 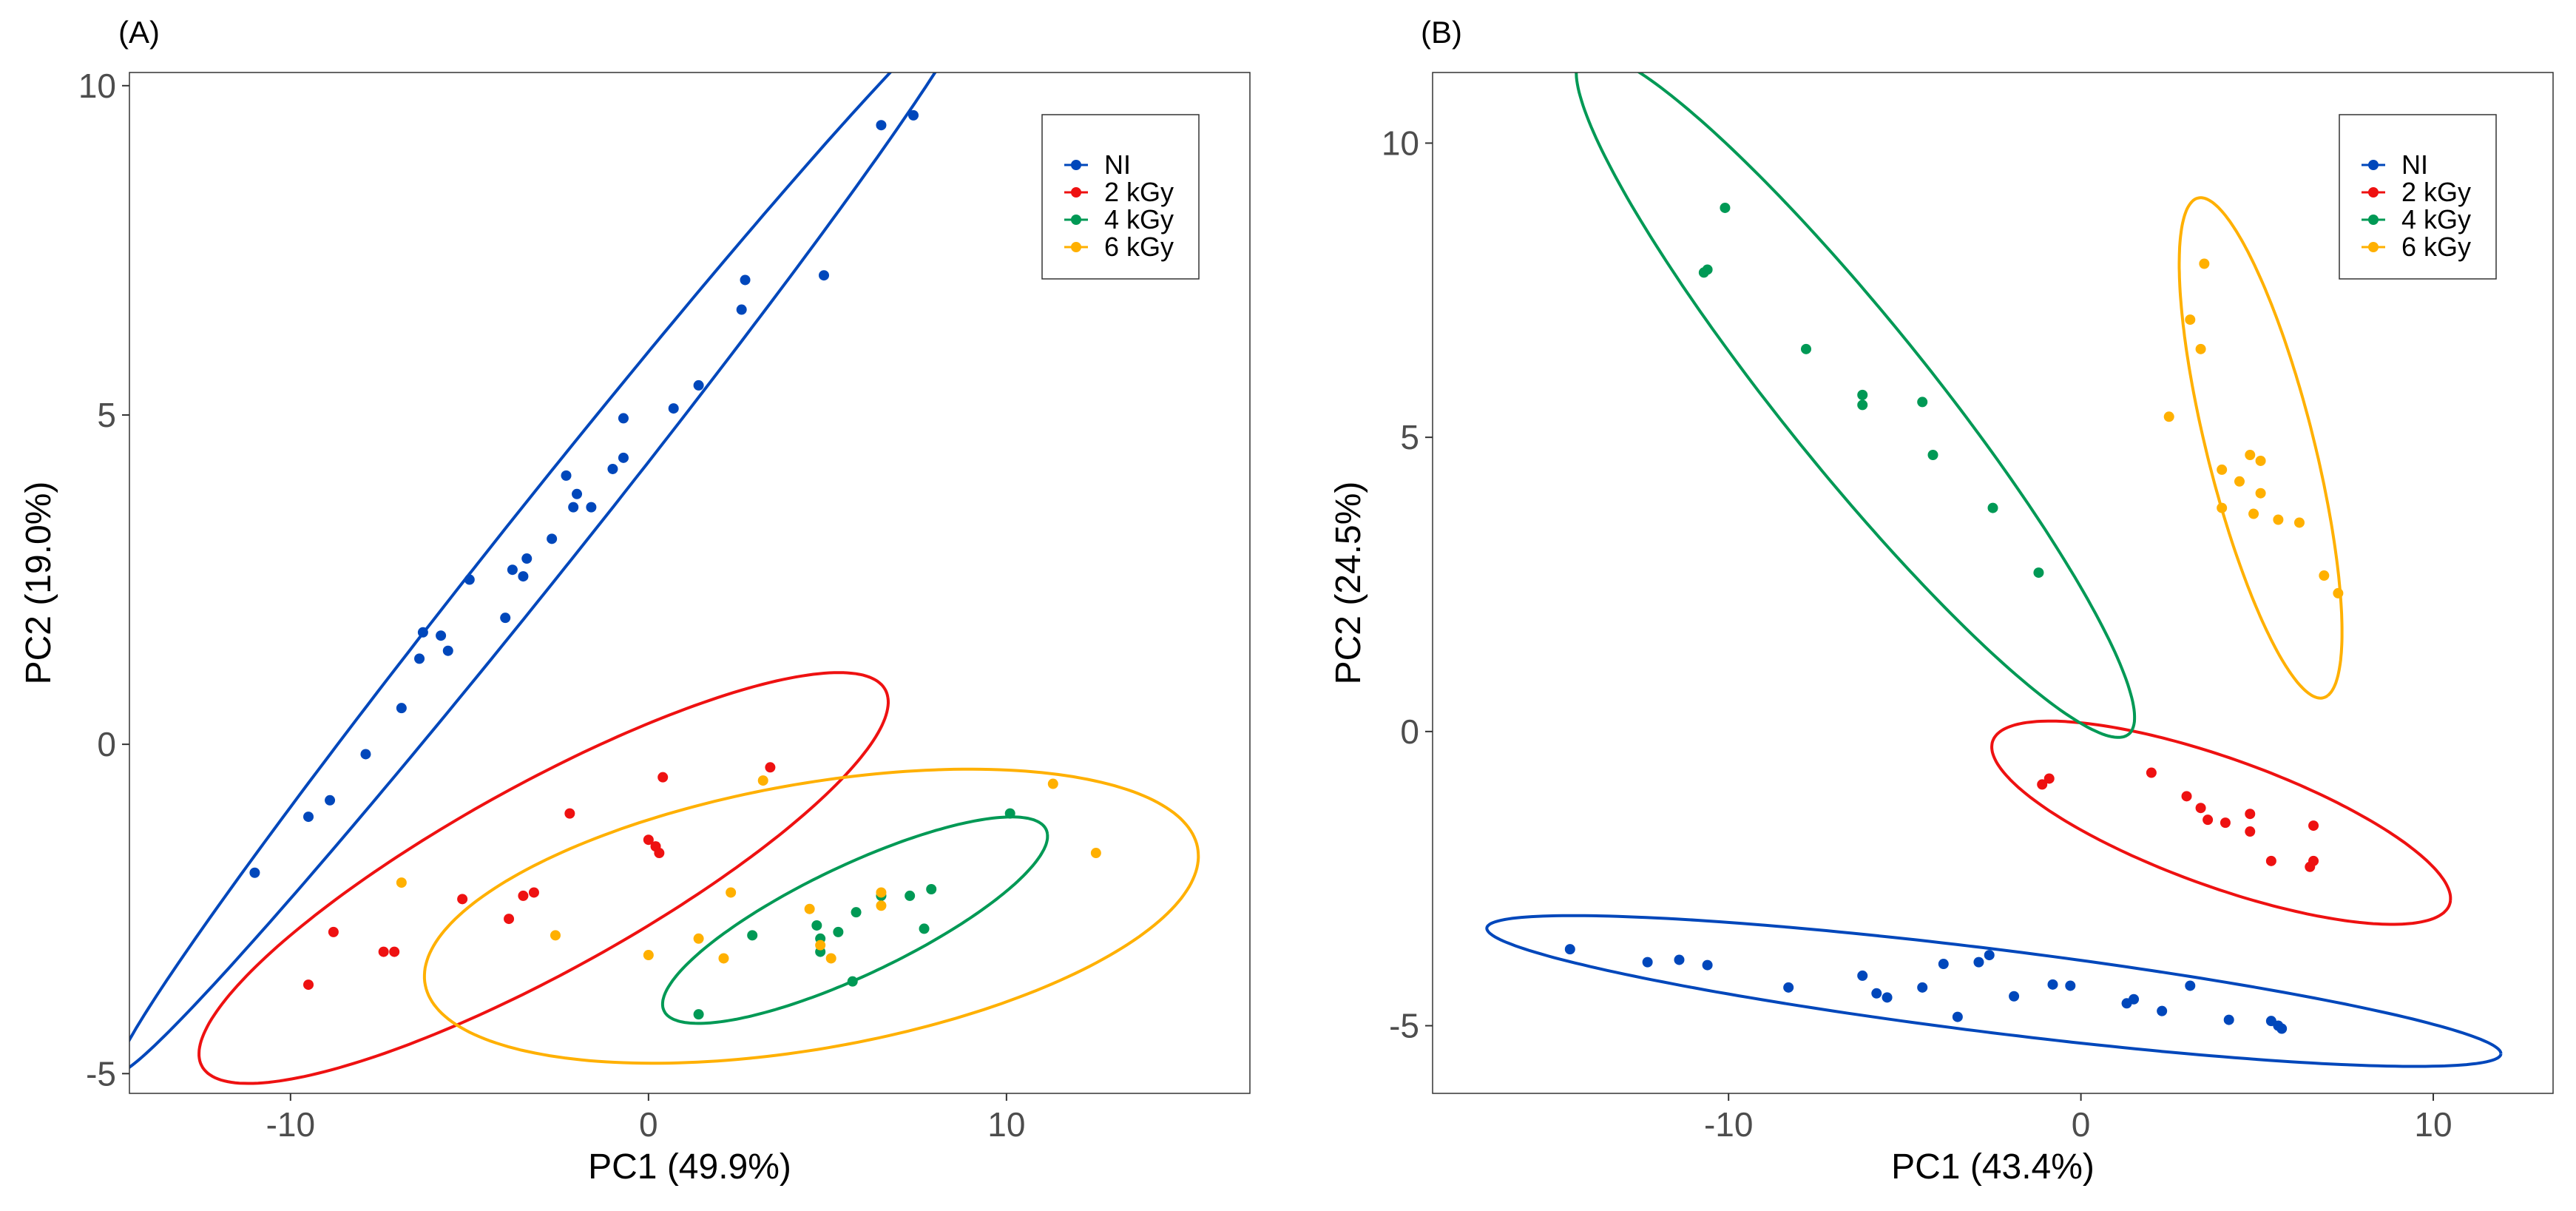 I want to click on x-tick-label: -10, so click(x=1728, y=1124).